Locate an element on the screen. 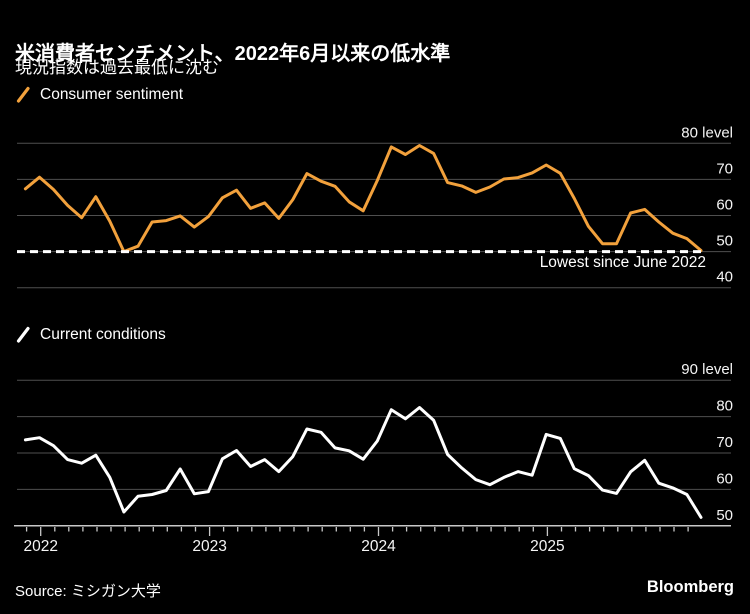 This screenshot has height=614, width=750. legend-label-current-conditions: Current conditions is located at coordinates (103, 334).